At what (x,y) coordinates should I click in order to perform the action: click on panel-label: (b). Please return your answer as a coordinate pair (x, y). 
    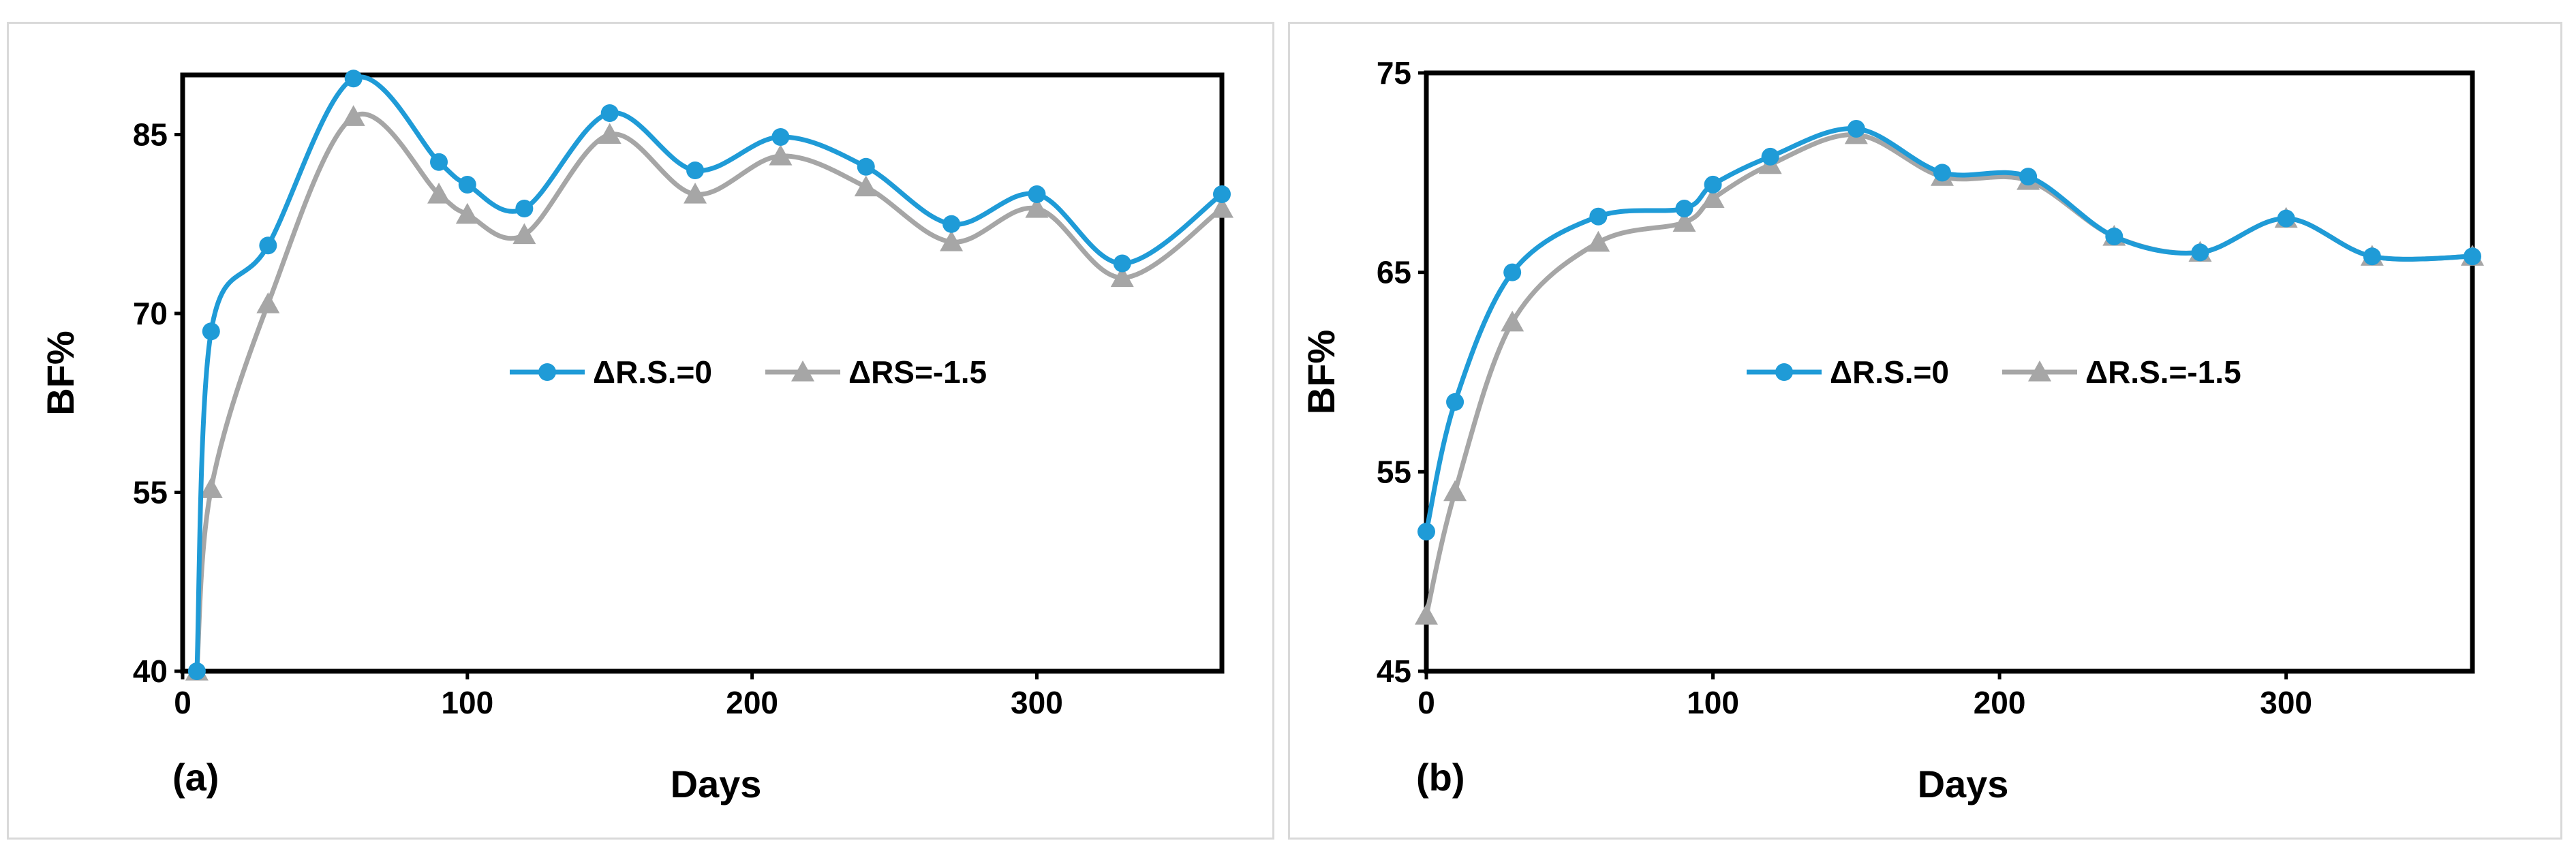
    Looking at the image, I should click on (1440, 777).